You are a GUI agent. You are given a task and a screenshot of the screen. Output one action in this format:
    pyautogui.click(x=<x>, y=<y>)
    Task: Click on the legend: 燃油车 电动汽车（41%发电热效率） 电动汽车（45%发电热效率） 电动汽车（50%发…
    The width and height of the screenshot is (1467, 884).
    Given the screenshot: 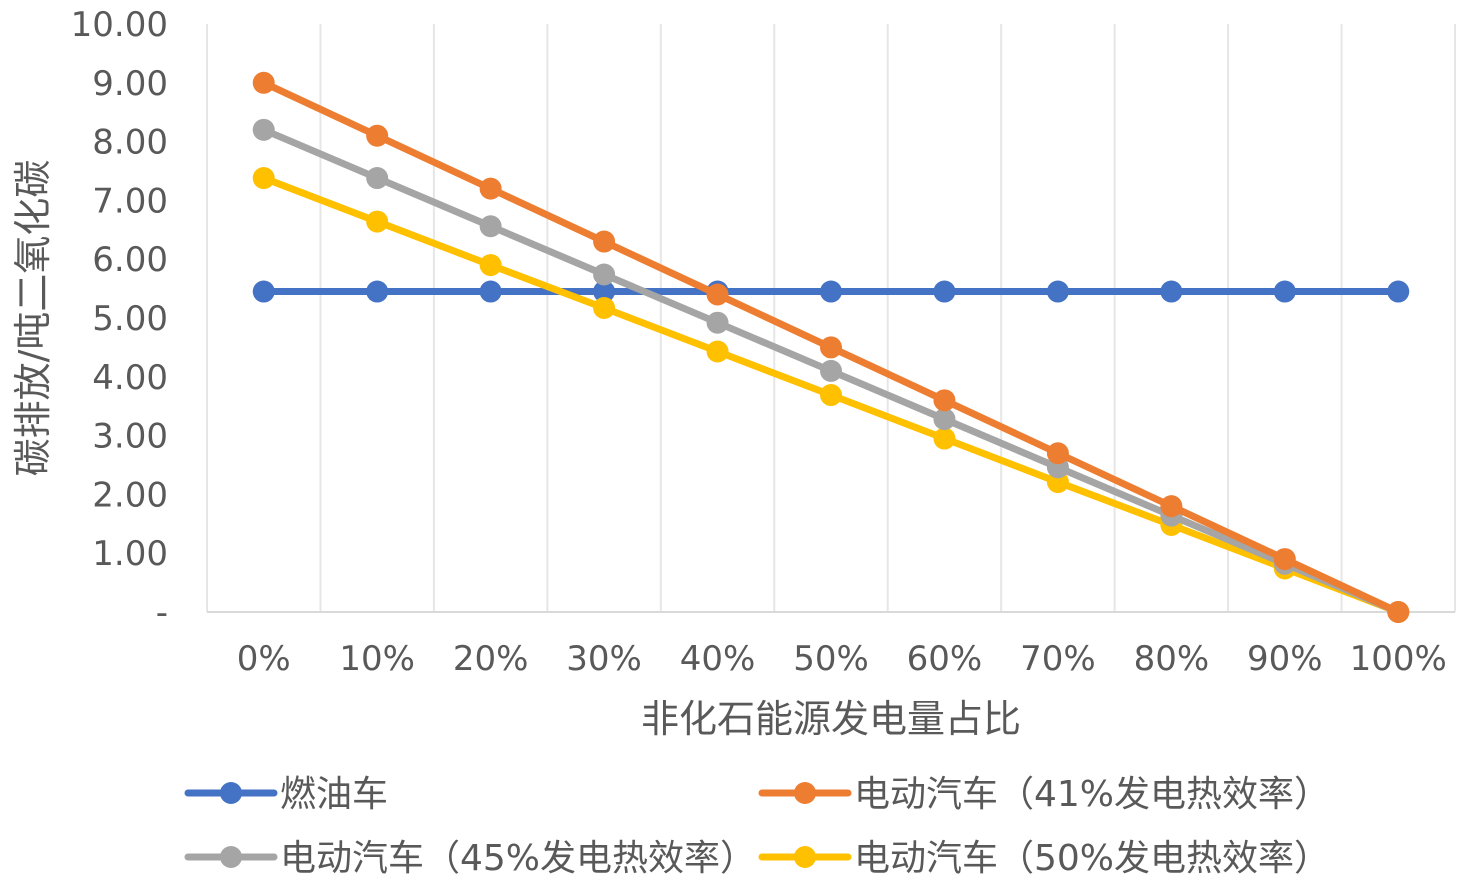 What is the action you would take?
    pyautogui.click(x=757, y=826)
    